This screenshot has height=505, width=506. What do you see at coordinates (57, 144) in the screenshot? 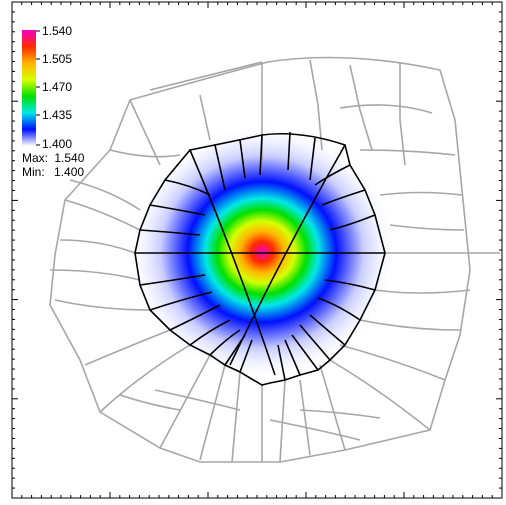
I see `colorbar-tick-label: 1.400` at bounding box center [57, 144].